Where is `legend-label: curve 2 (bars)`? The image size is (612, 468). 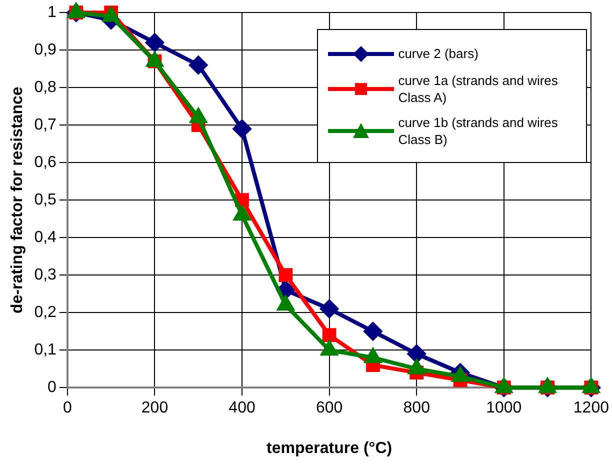
legend-label: curve 2 (bars) is located at coordinates (439, 53).